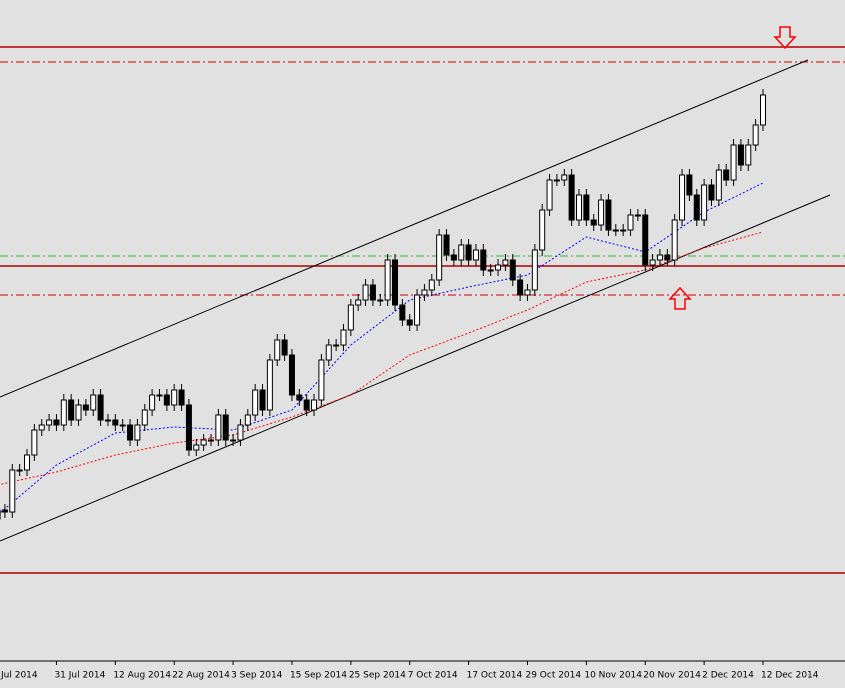 This screenshot has width=845, height=688. What do you see at coordinates (790, 676) in the screenshot?
I see `x-tick-label: 12 Dec 2014` at bounding box center [790, 676].